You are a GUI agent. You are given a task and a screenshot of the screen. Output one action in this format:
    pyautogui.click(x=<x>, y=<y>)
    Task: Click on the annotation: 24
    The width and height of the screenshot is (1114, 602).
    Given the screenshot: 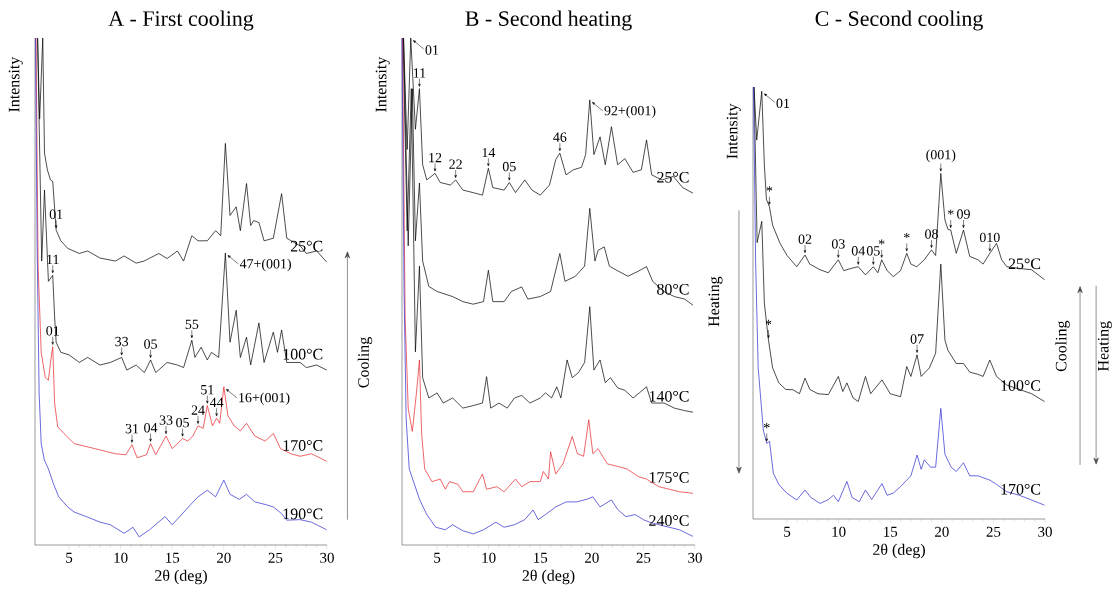 What is the action you would take?
    pyautogui.click(x=198, y=410)
    